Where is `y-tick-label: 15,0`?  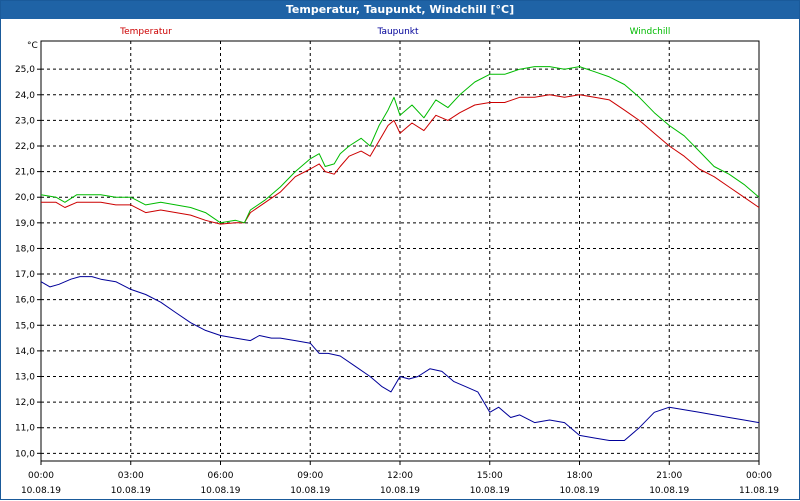
y-tick-label: 15,0 is located at coordinates (25, 326).